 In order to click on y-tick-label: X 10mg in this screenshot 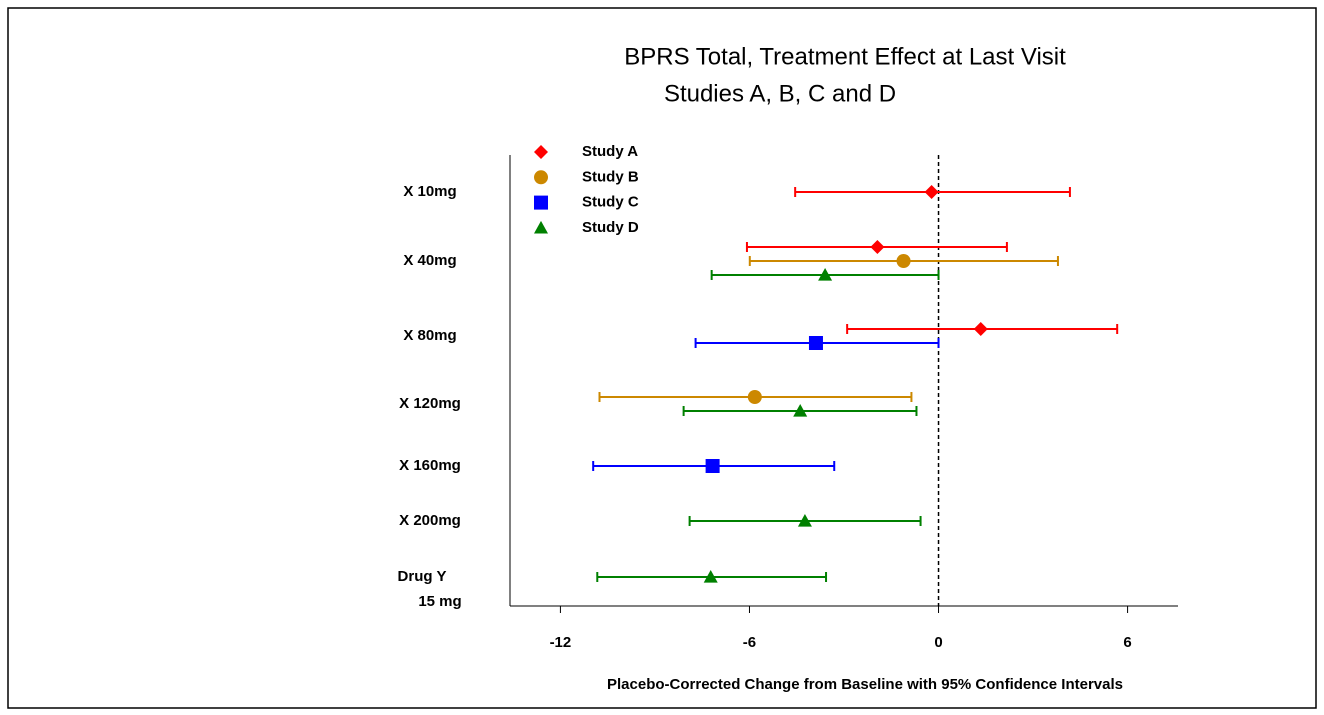, I will do `click(429, 191)`.